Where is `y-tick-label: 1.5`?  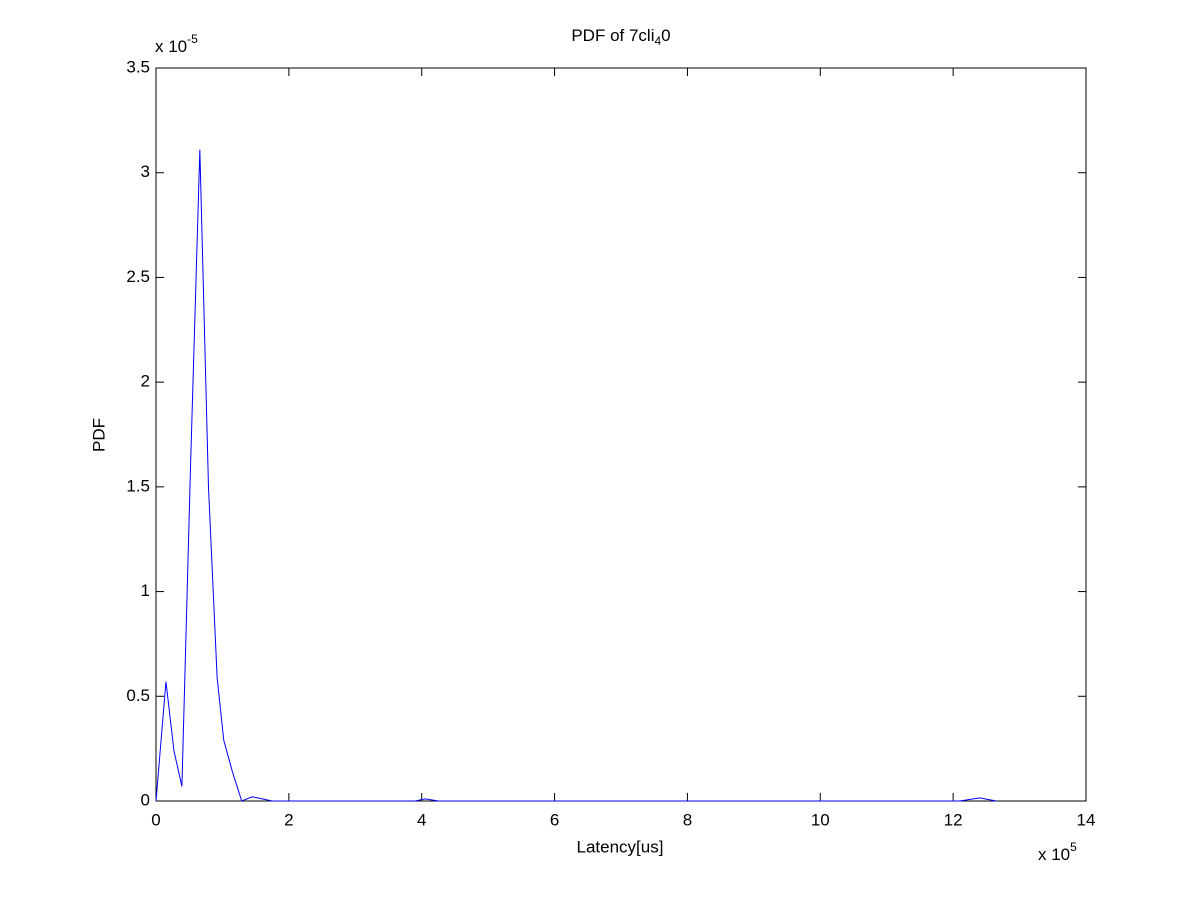
y-tick-label: 1.5 is located at coordinates (138, 485).